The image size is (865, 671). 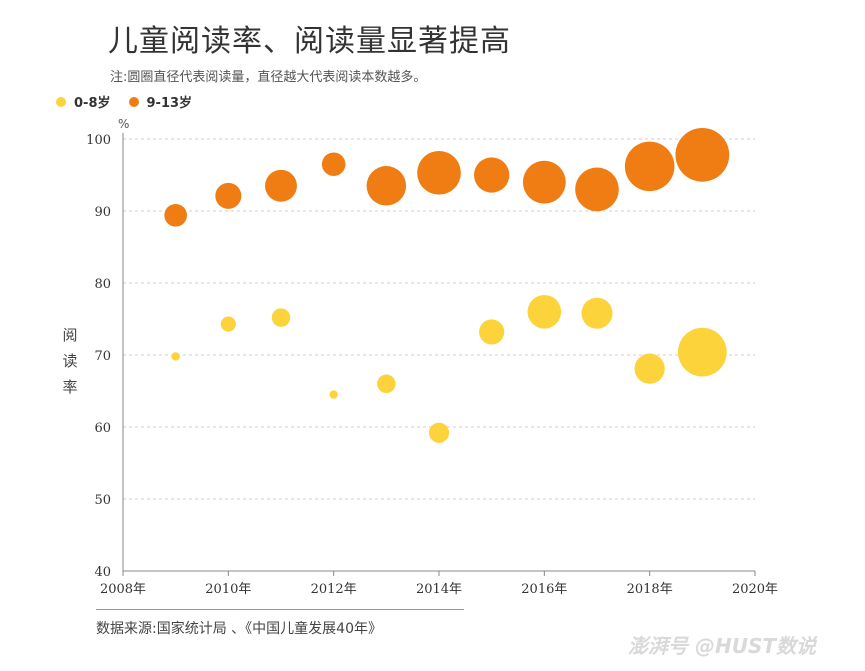 What do you see at coordinates (102, 572) in the screenshot?
I see `y-tick-label: 40` at bounding box center [102, 572].